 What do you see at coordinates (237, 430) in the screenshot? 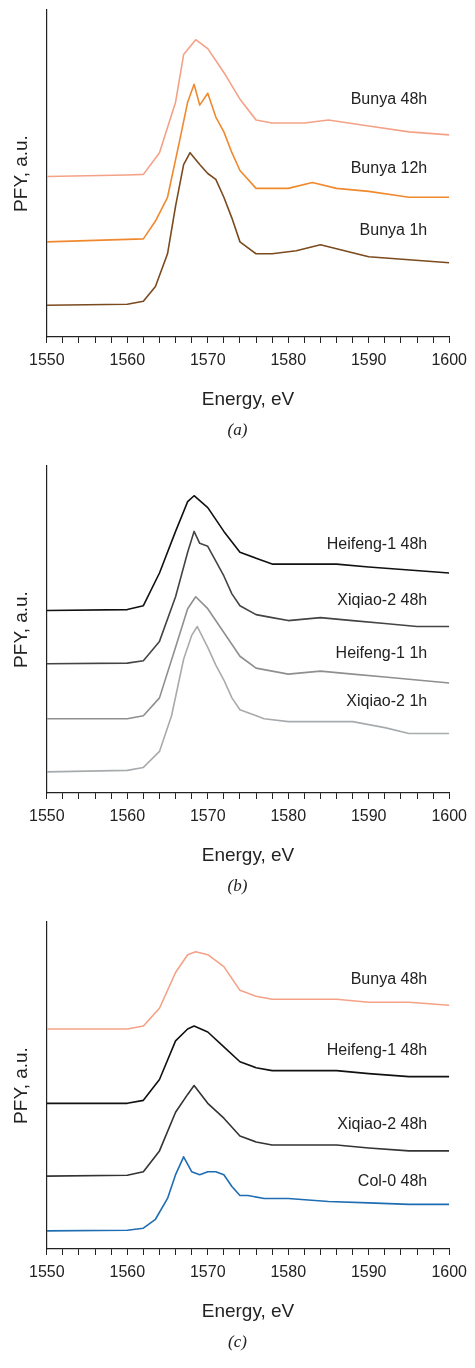
I see `text: (a)` at bounding box center [237, 430].